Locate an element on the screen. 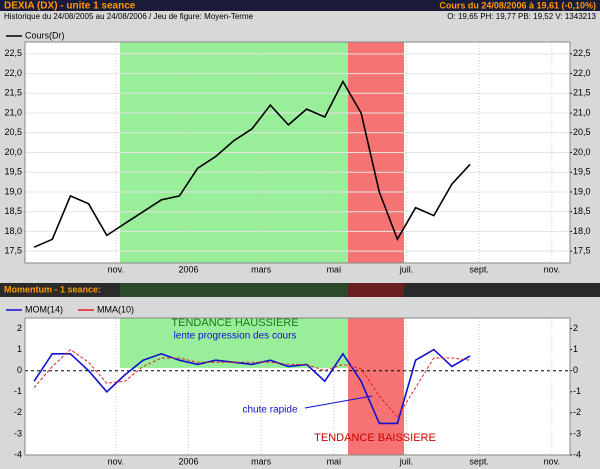 This screenshot has height=469, width=600. annotation: chute rapide is located at coordinates (269, 410).